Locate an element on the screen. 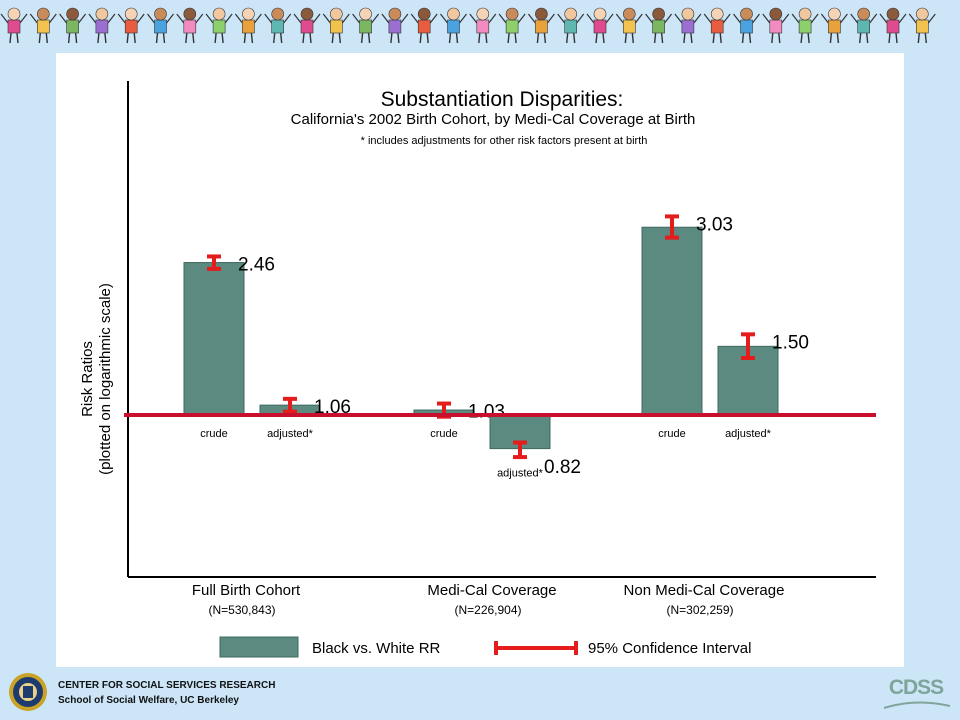 The image size is (960, 720). cdss-logo: CDSS is located at coordinates (916, 695).